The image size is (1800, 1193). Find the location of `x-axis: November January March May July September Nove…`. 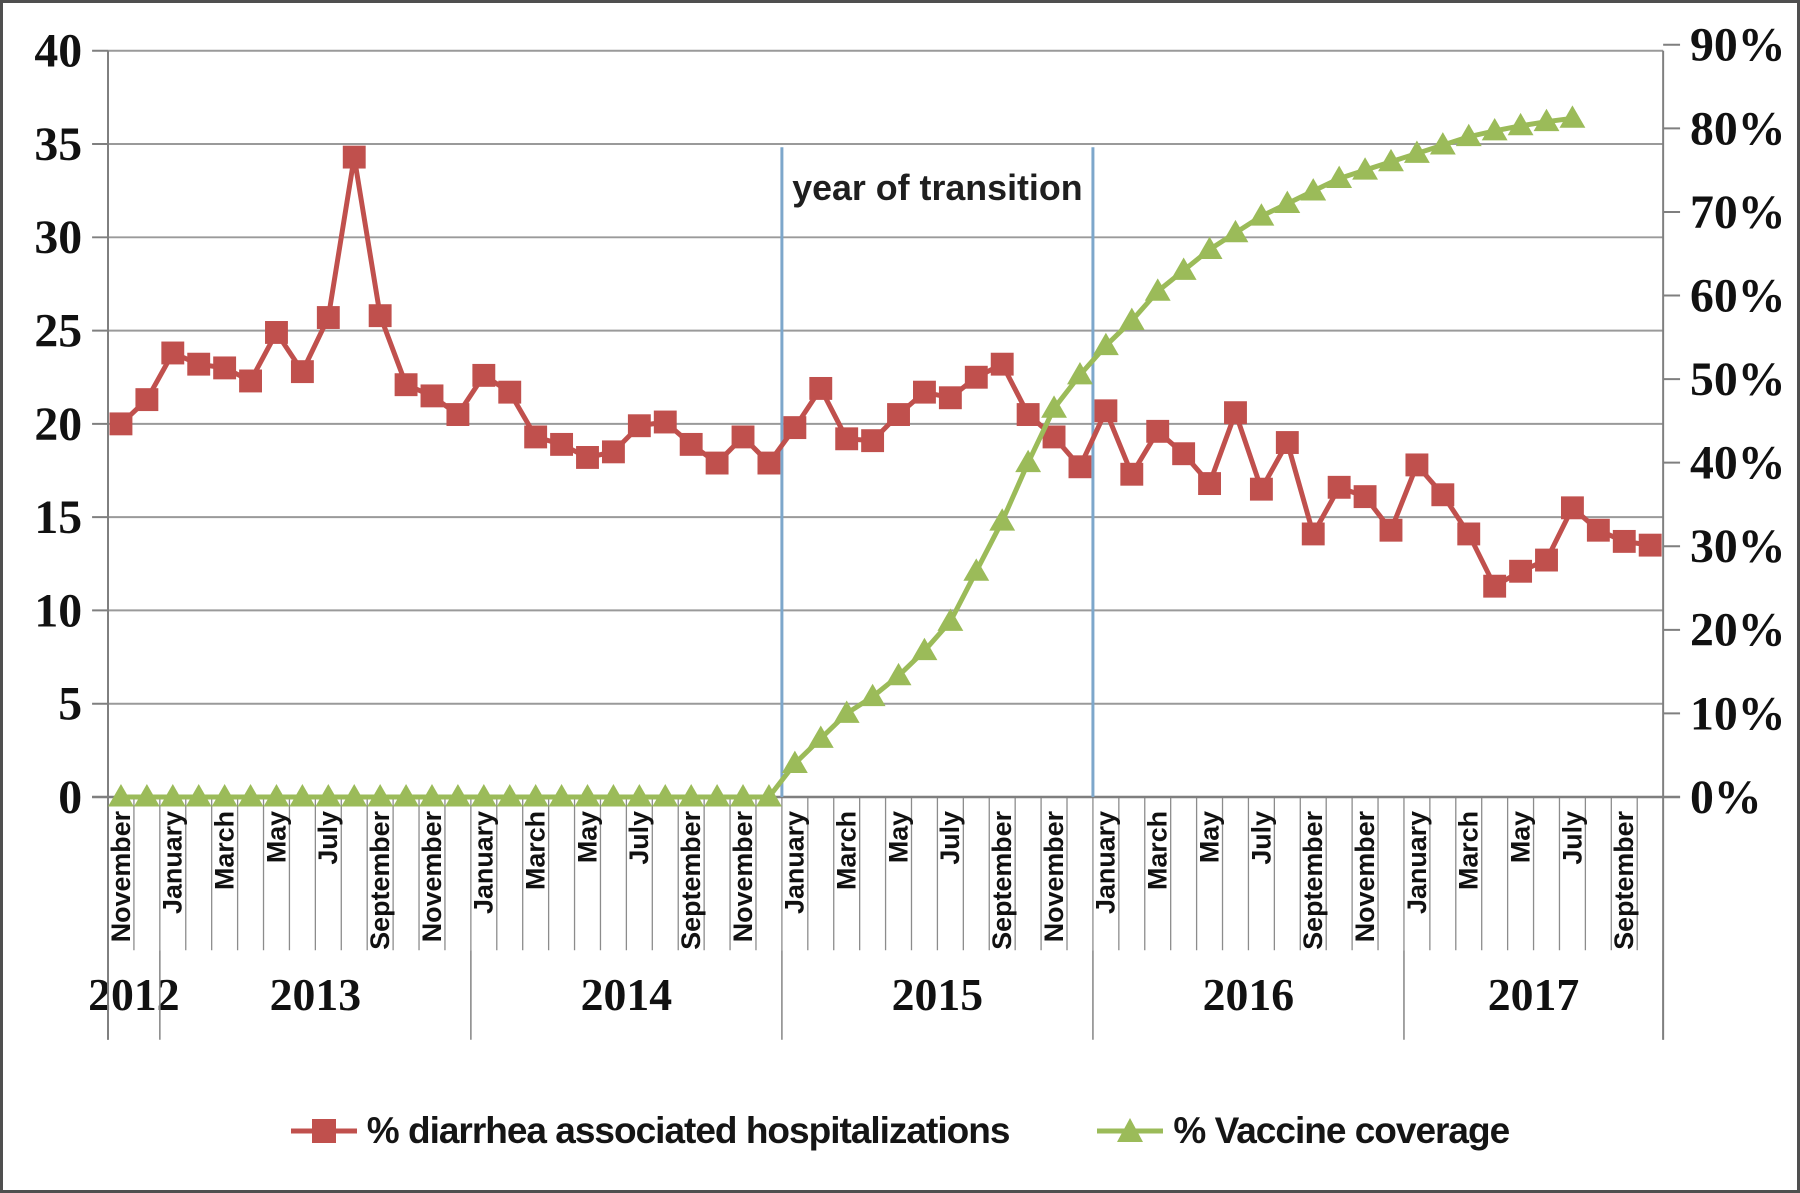

x-axis: November January March May July September Nove… is located at coordinates (885, 873).